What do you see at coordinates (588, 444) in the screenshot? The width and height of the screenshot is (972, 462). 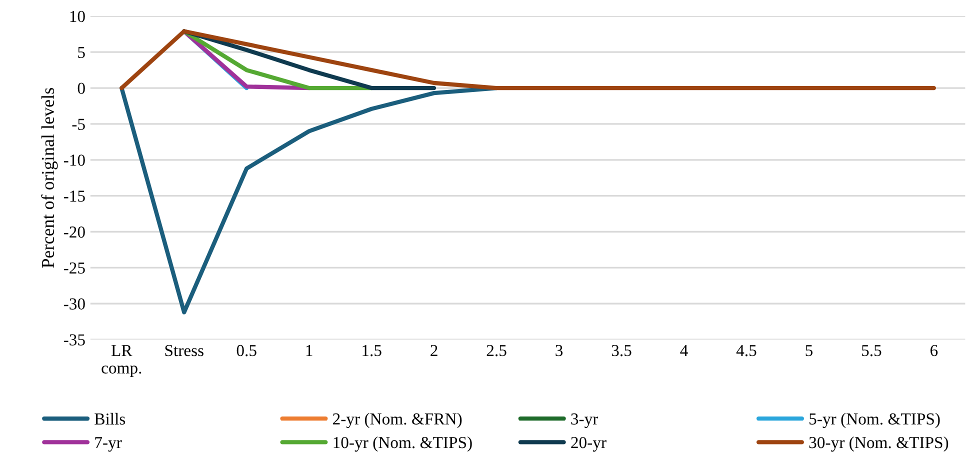 I see `legend-label: 20-yr` at bounding box center [588, 444].